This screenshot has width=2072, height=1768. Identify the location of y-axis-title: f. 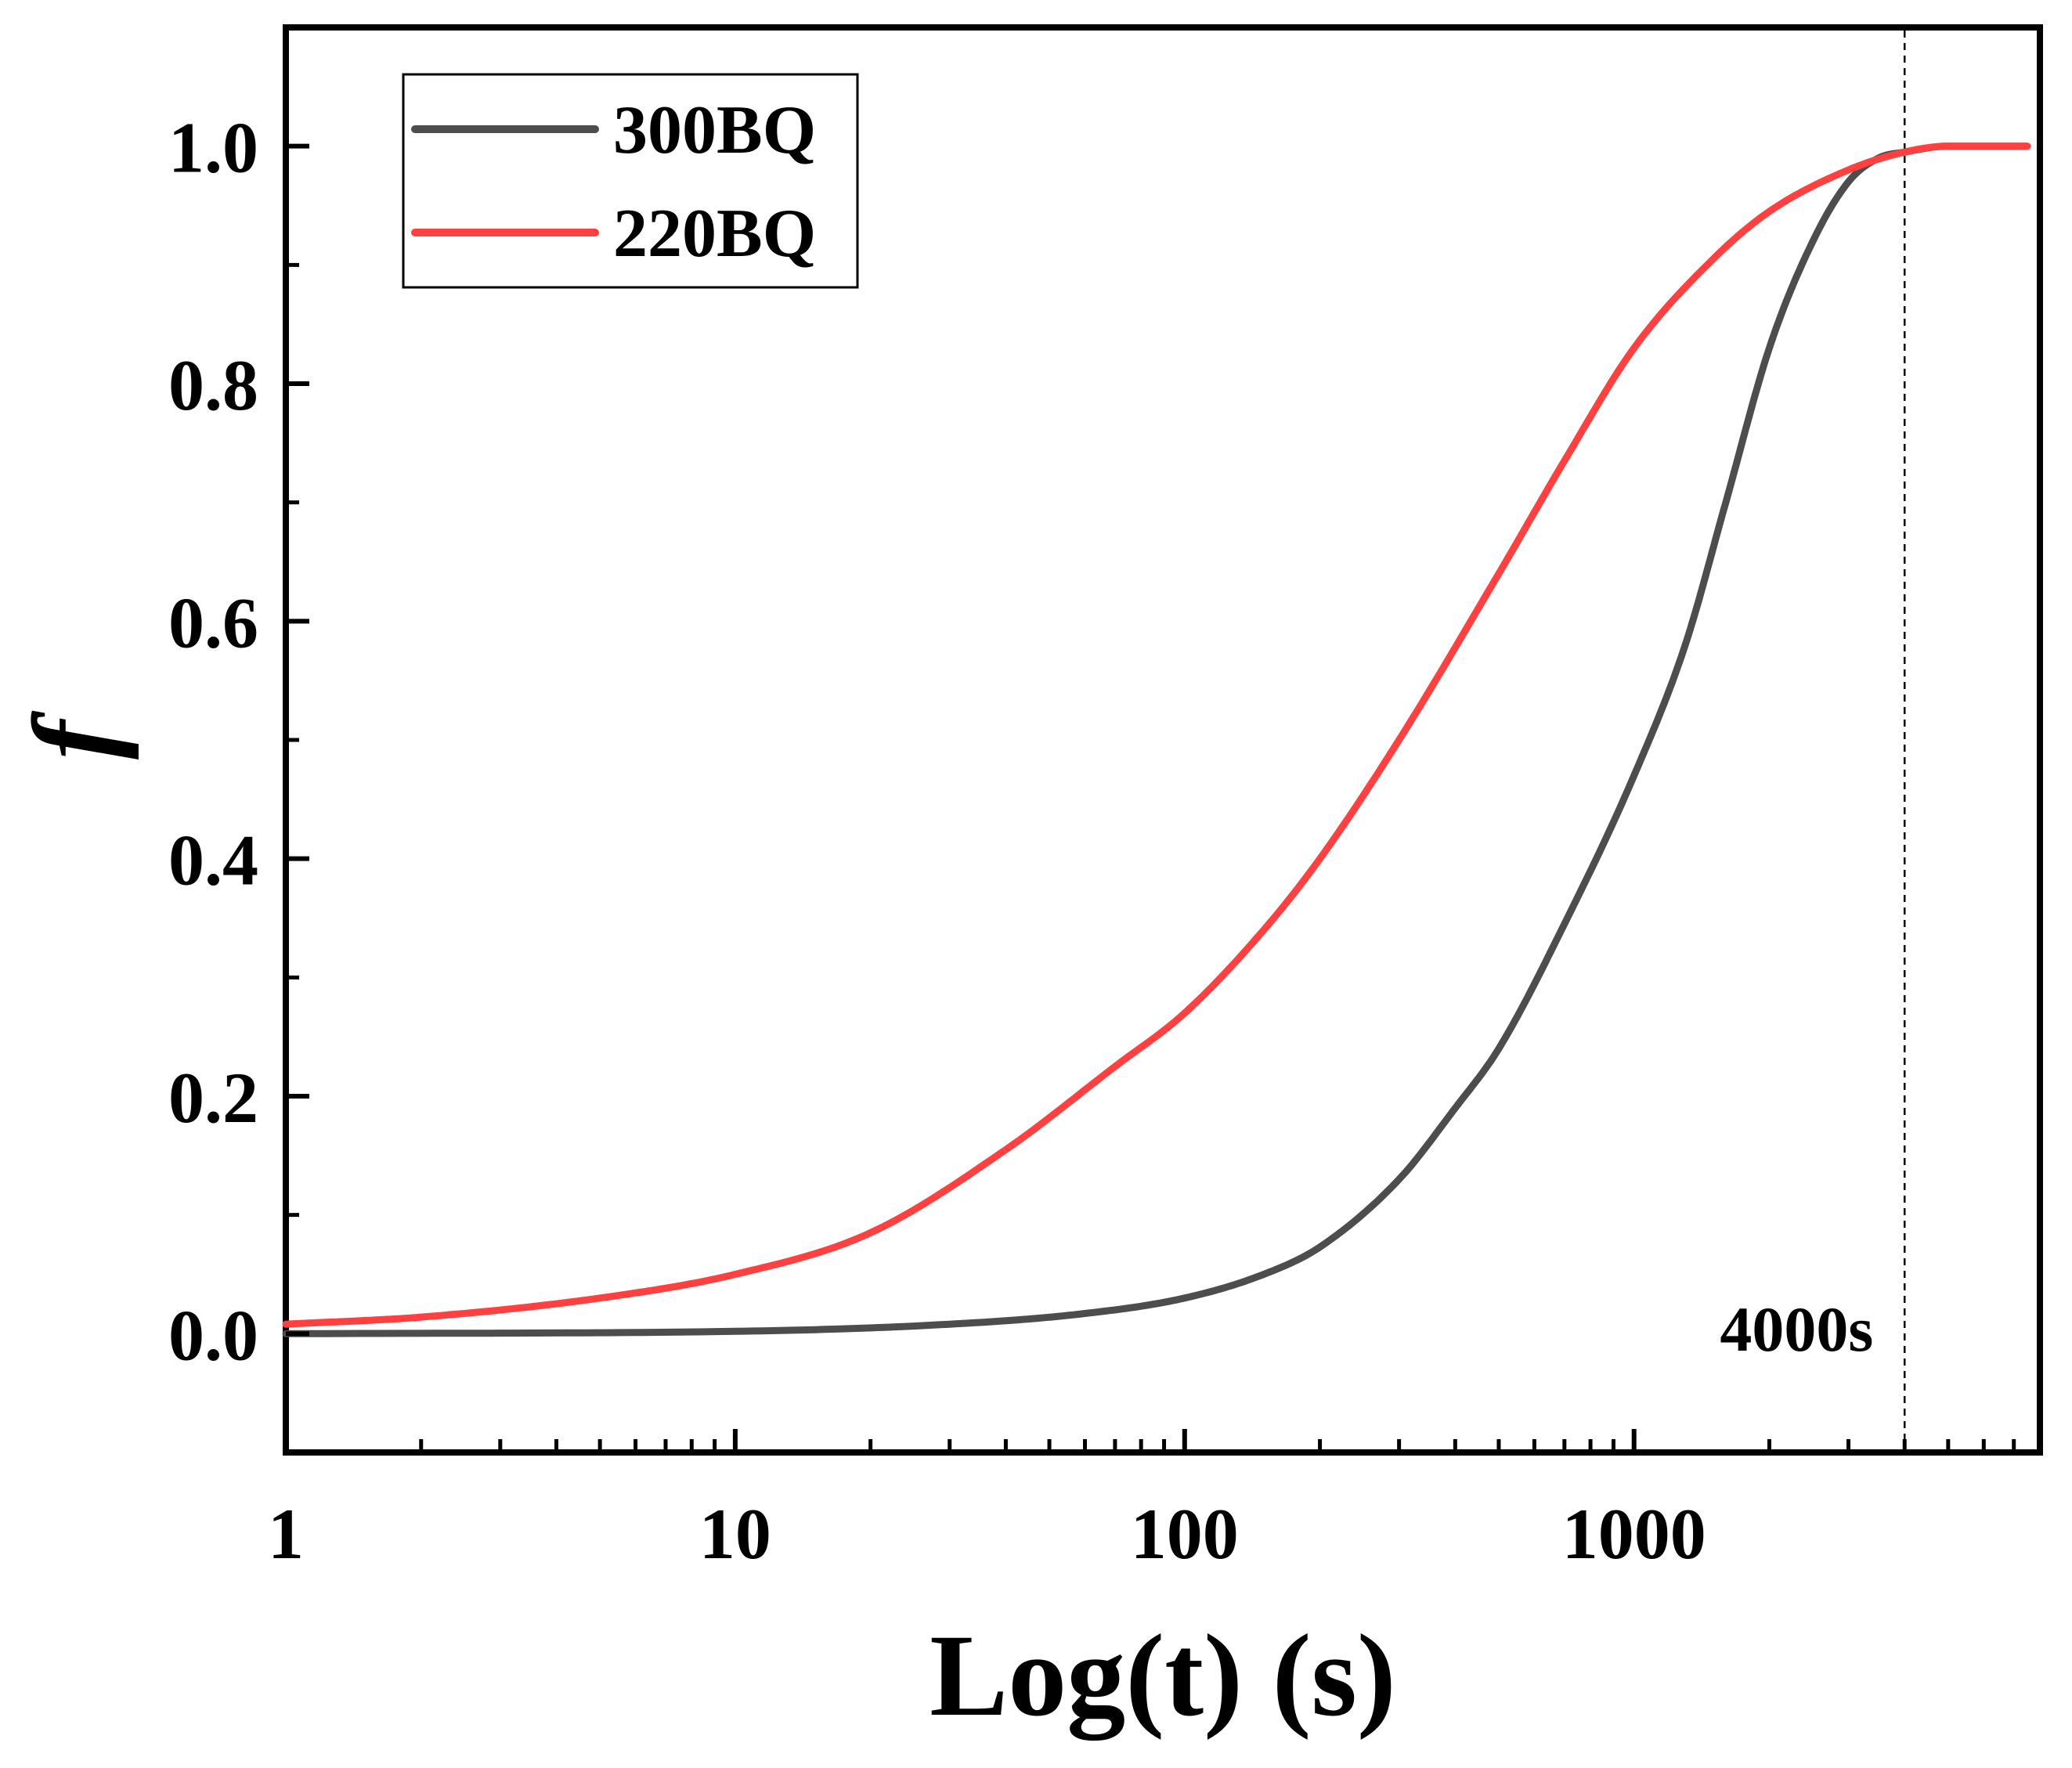
(74, 735).